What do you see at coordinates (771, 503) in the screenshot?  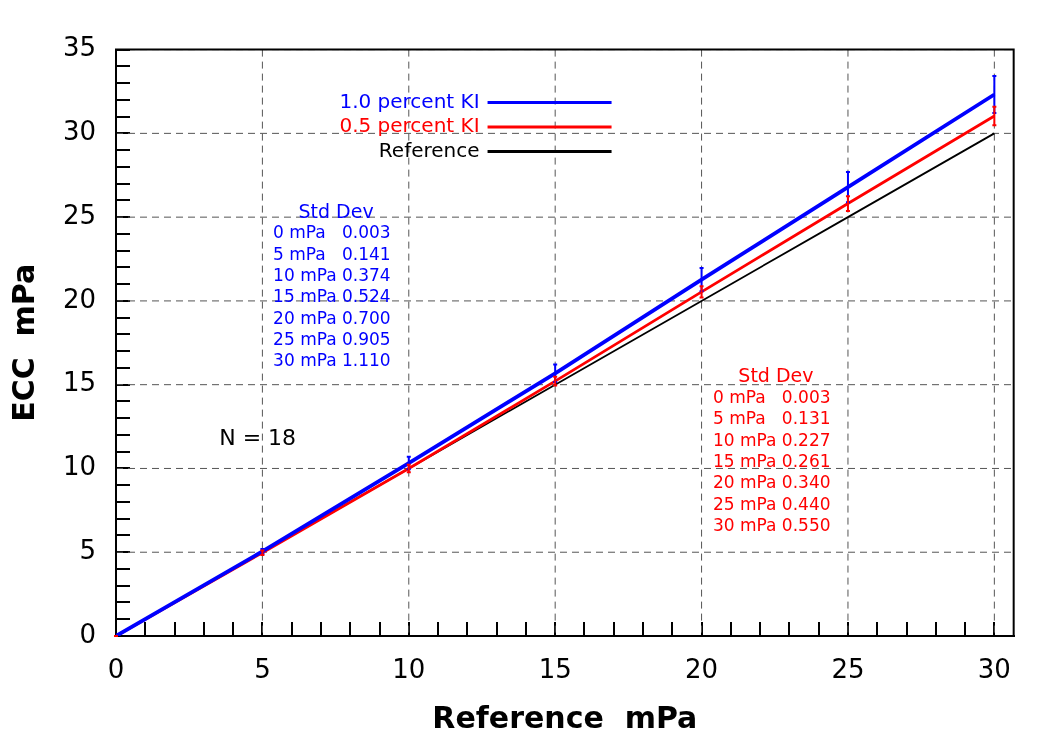 I see `annotation: 25 mPa 0.440` at bounding box center [771, 503].